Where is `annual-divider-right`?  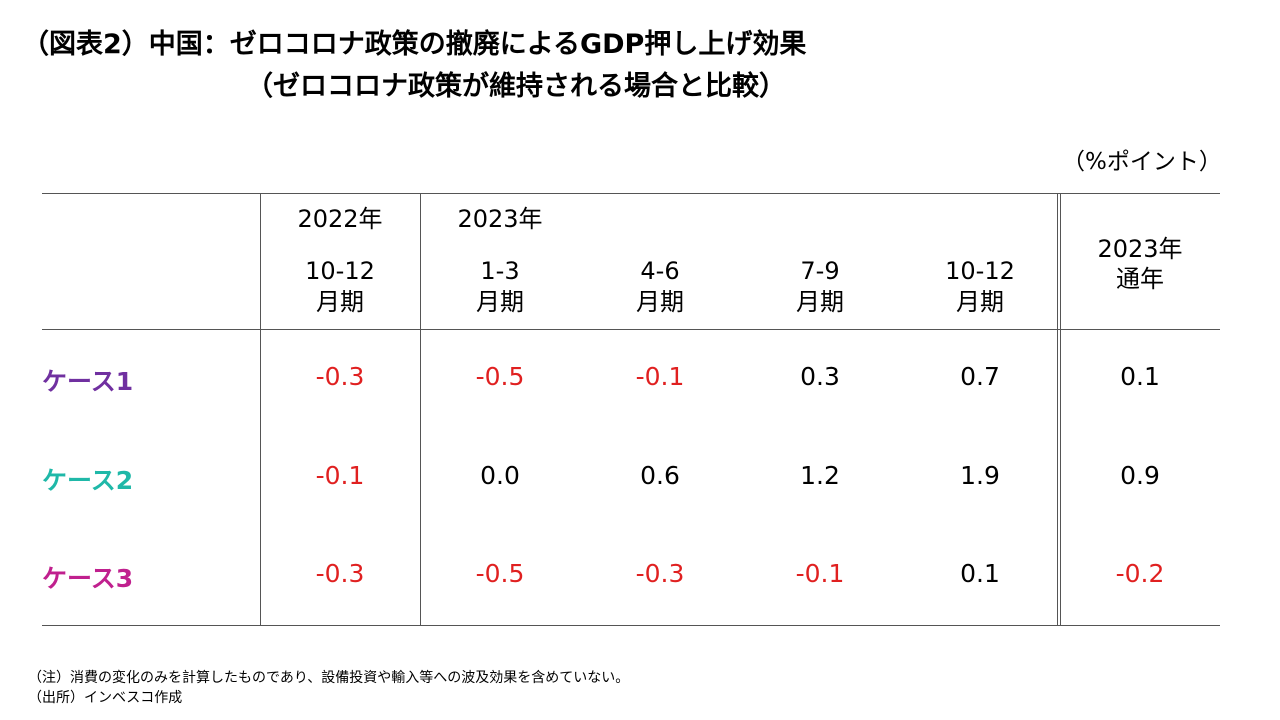
annual-divider-right is located at coordinates (1060, 409).